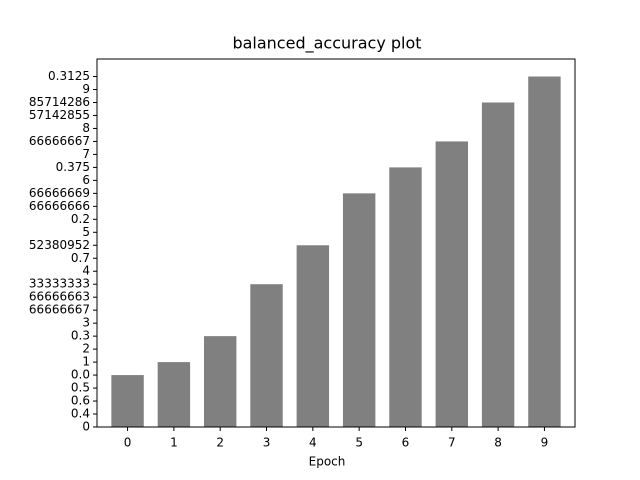  What do you see at coordinates (326, 44) in the screenshot?
I see `chart-title: balanced_accuracy plot` at bounding box center [326, 44].